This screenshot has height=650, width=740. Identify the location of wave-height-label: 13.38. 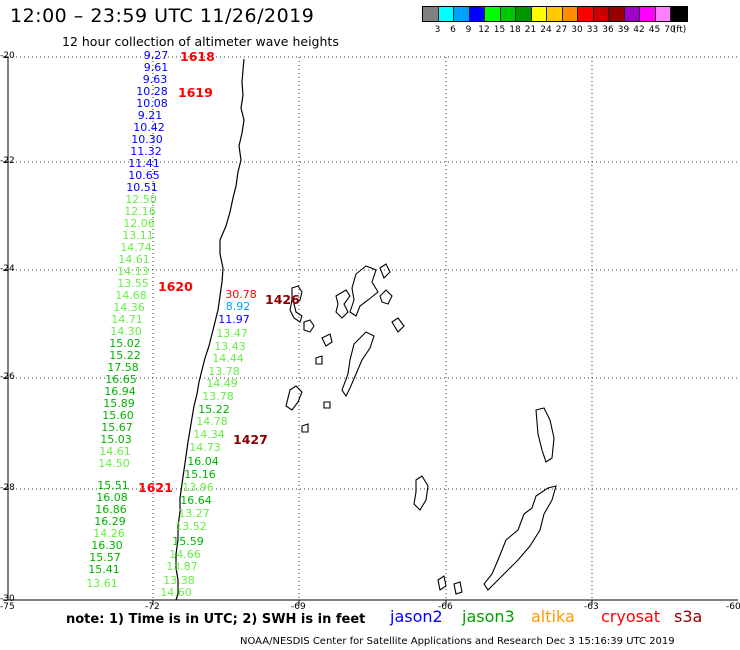
(179, 580).